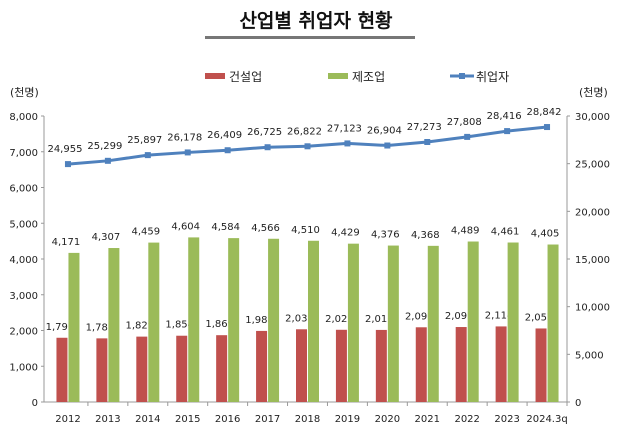 Image resolution: width=632 pixels, height=436 pixels. Describe the element at coordinates (144, 140) in the screenshot. I see `data-label: 25,897` at that location.